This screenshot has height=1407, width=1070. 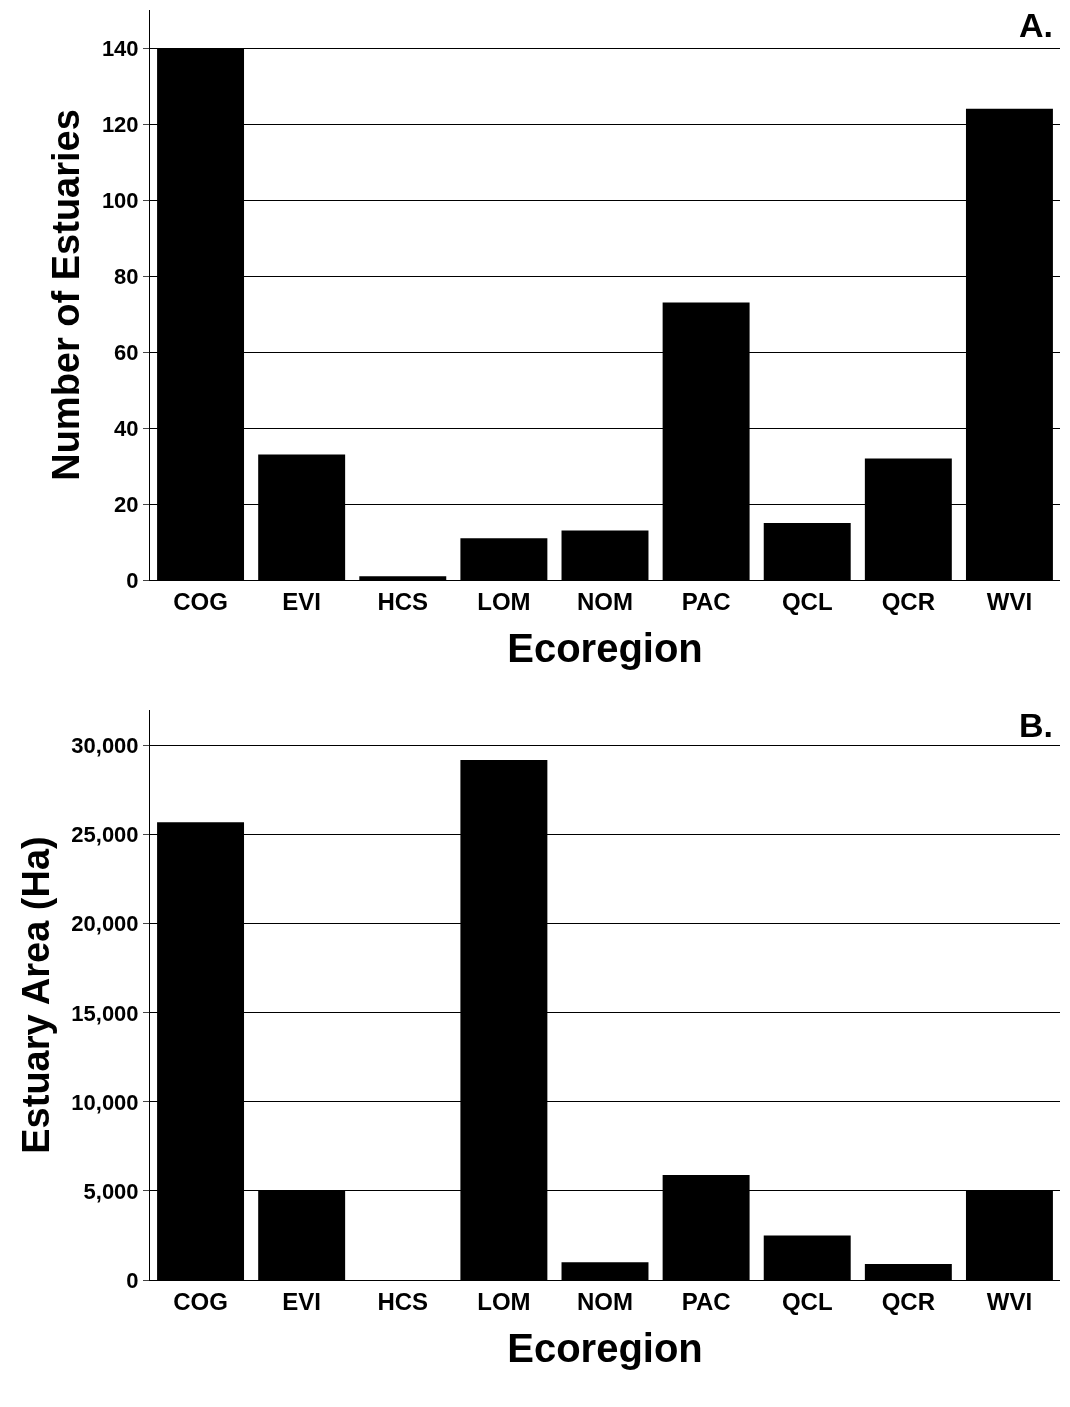 I want to click on y-tick-label: 20,000, so click(x=105, y=924).